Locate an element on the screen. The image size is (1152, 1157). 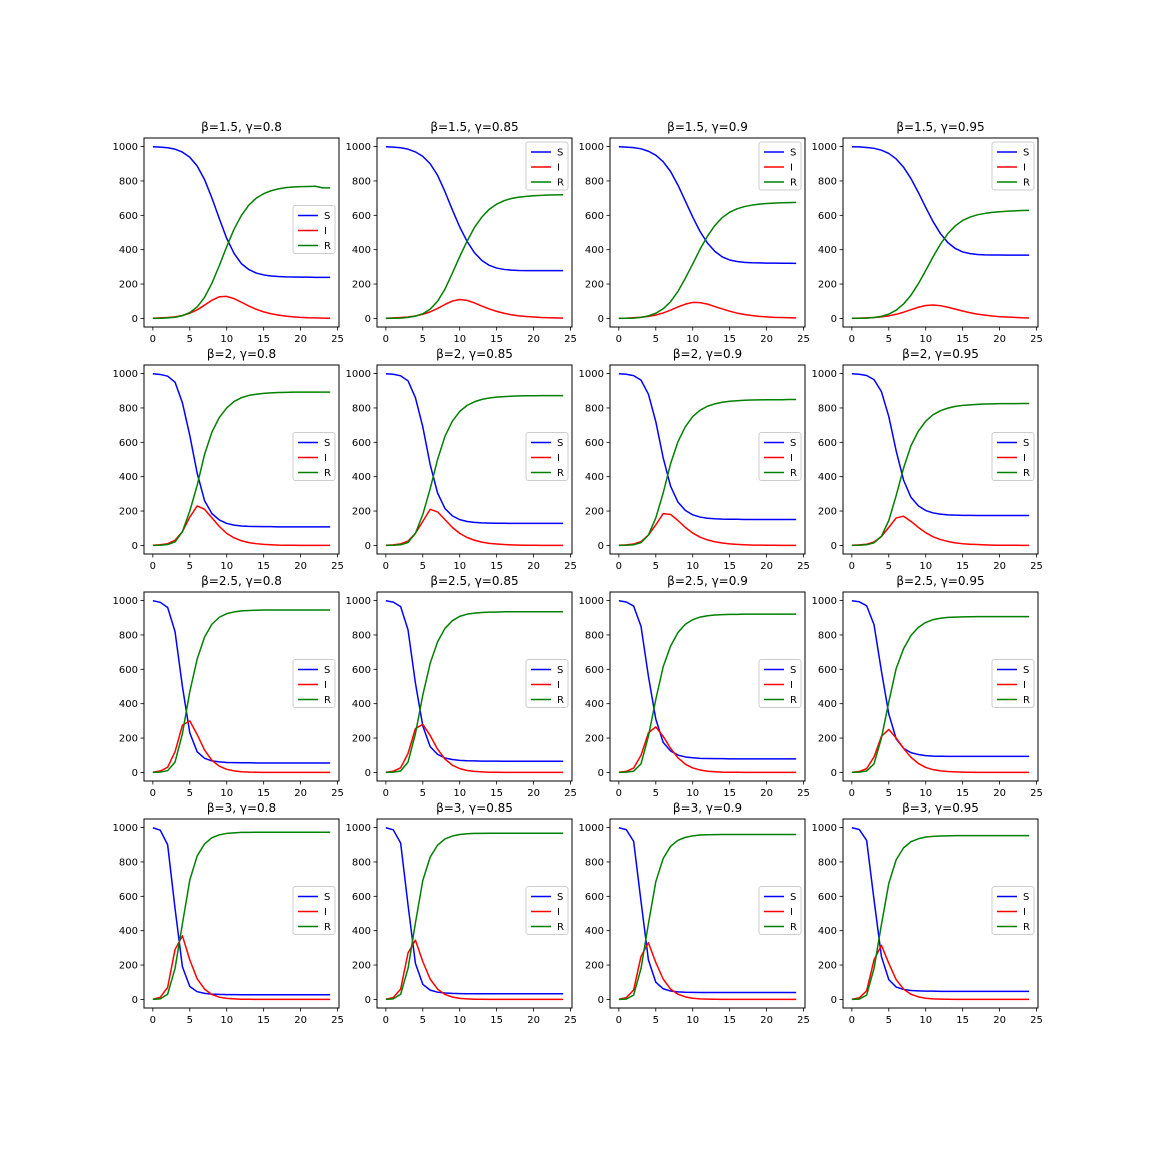
chart-title: β=1.5, γ=0.8 is located at coordinates (241, 127).